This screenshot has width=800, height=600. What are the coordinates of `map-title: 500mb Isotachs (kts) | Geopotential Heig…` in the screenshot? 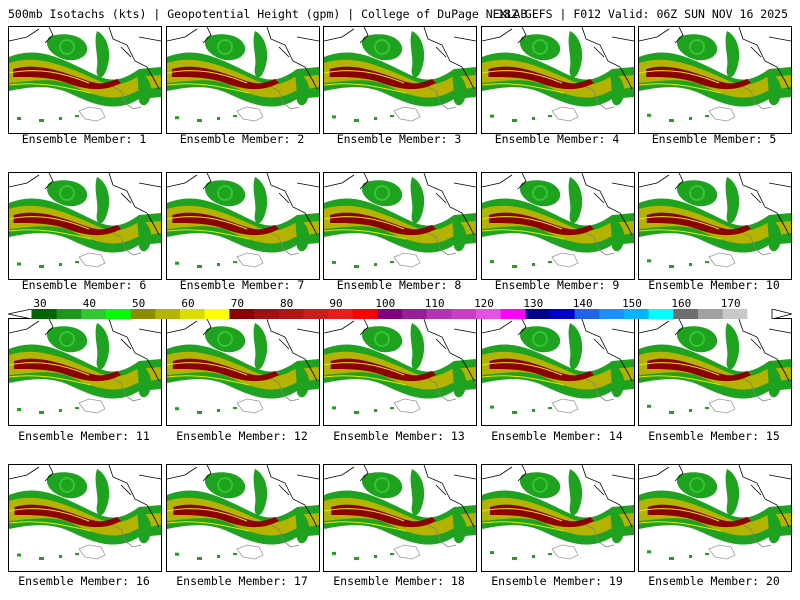 It's located at (268, 14).